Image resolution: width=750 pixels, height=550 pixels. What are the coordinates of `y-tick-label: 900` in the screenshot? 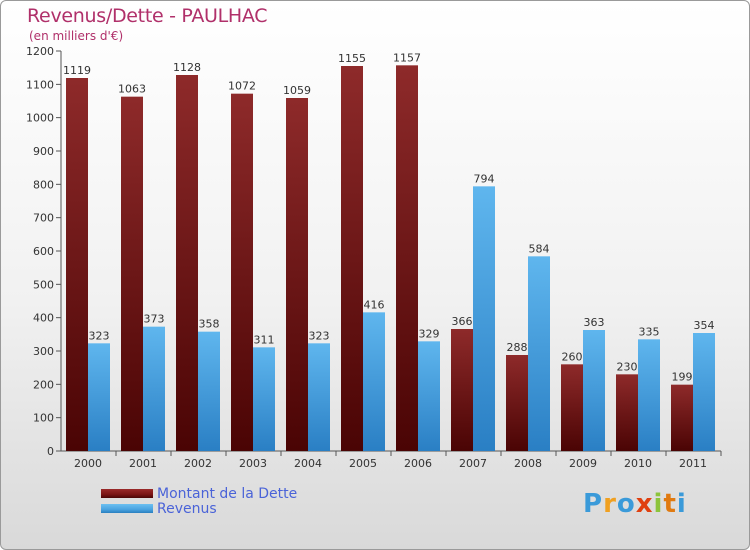 It's located at (43, 151).